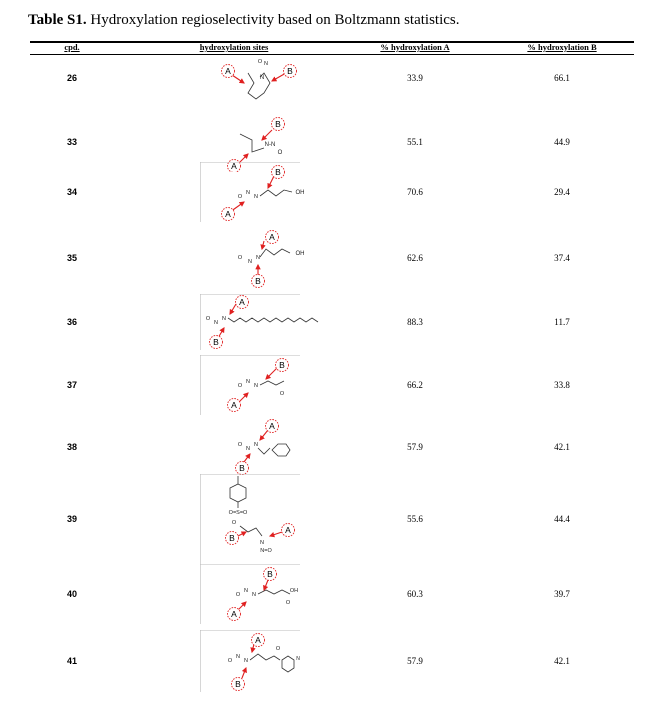 This screenshot has width=664, height=711. I want to click on cpd-cell: 36, so click(72, 322).